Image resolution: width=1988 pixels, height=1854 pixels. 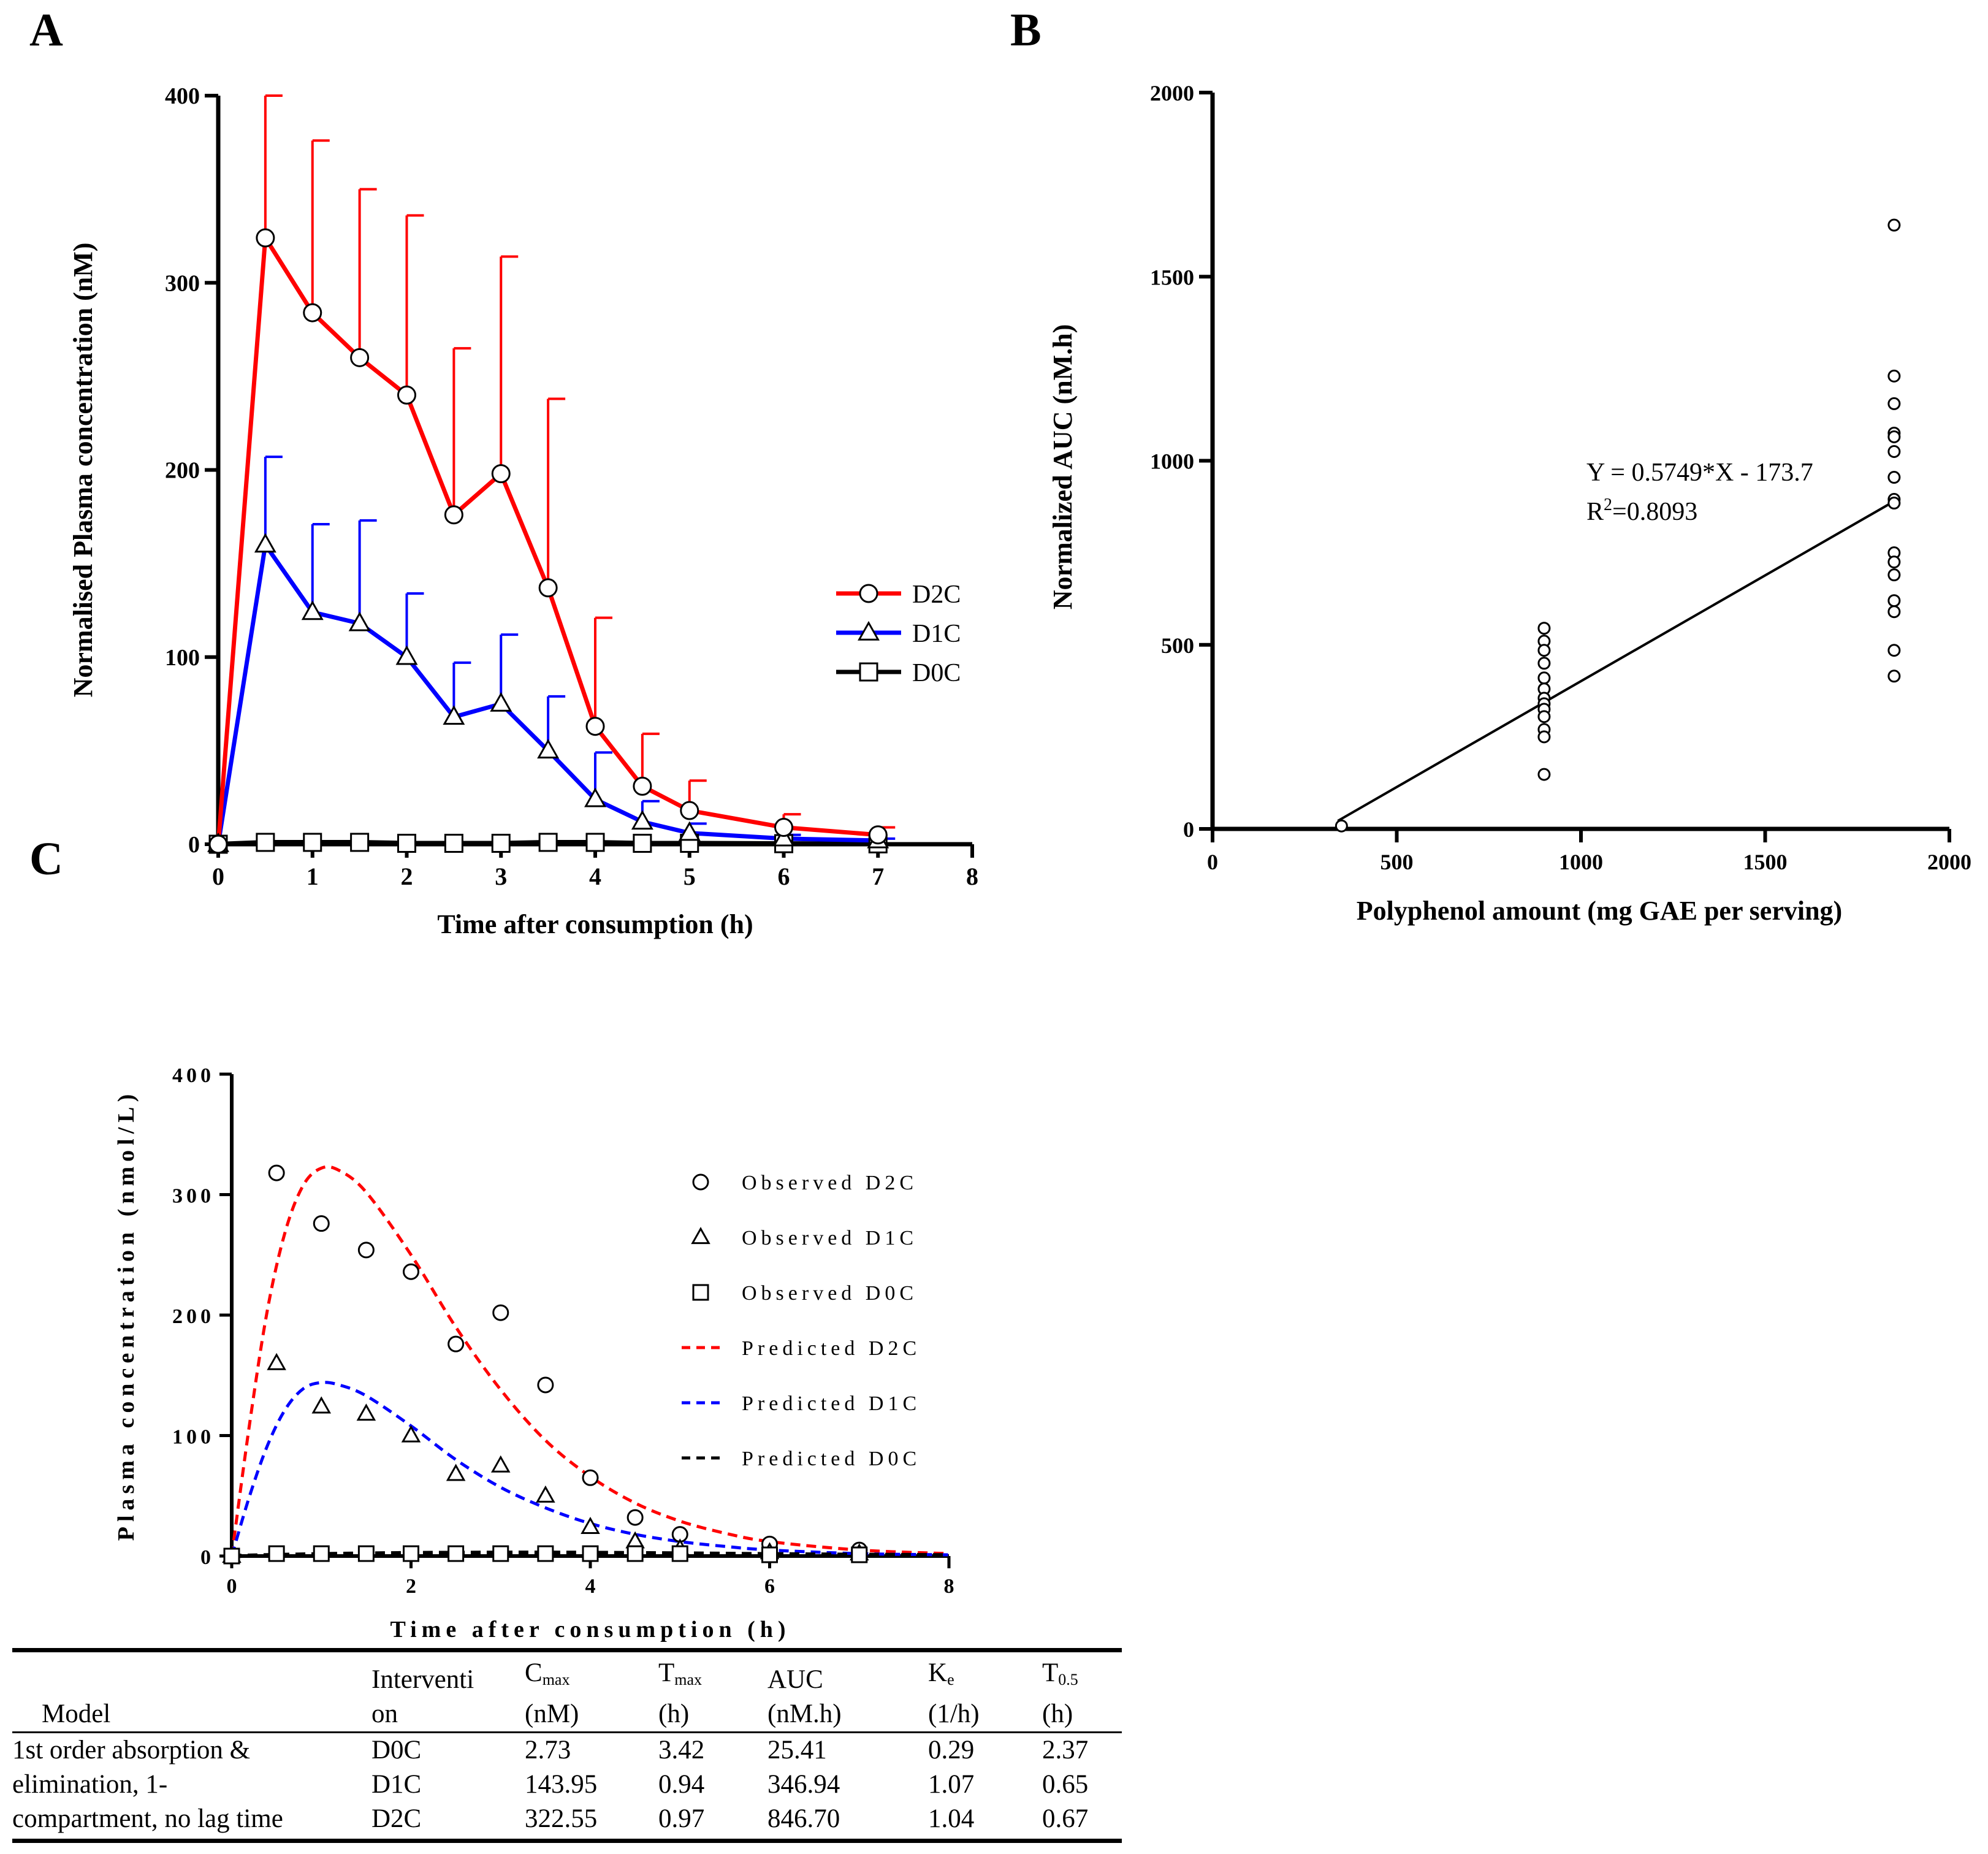 What do you see at coordinates (681, 1785) in the screenshot?
I see `cell-tmax: 0.94` at bounding box center [681, 1785].